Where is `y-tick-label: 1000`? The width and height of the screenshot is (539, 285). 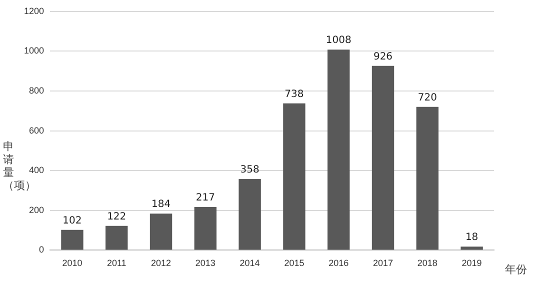 y-tick-label: 1000 is located at coordinates (34, 51).